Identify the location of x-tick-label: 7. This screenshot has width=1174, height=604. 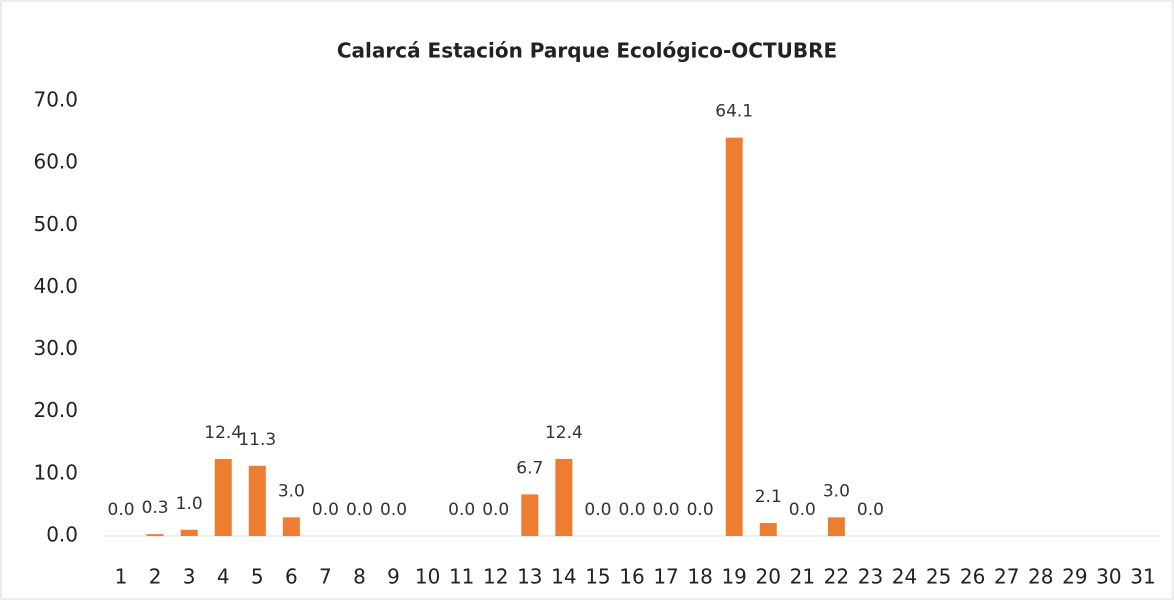
(325, 577).